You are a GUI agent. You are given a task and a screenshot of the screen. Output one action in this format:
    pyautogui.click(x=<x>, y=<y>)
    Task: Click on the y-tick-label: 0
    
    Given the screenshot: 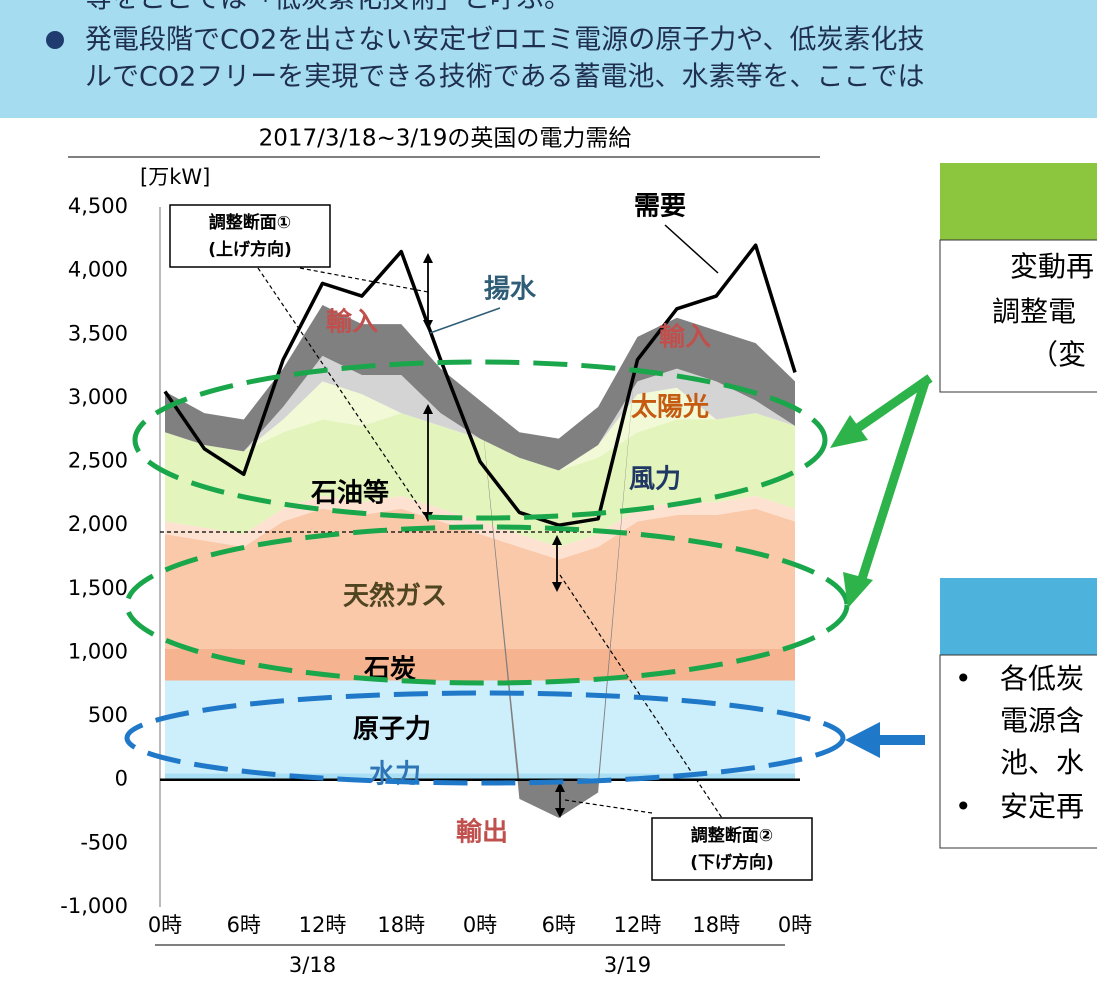 What is the action you would take?
    pyautogui.click(x=121, y=779)
    